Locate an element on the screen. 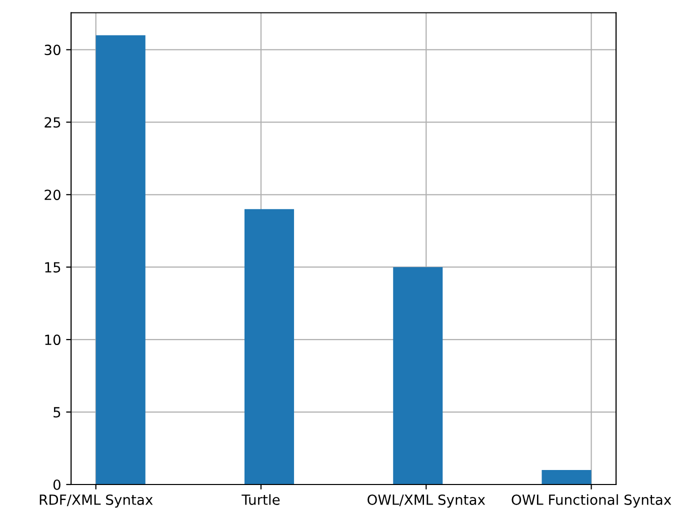  y-tick-label: 10 is located at coordinates (52, 340).